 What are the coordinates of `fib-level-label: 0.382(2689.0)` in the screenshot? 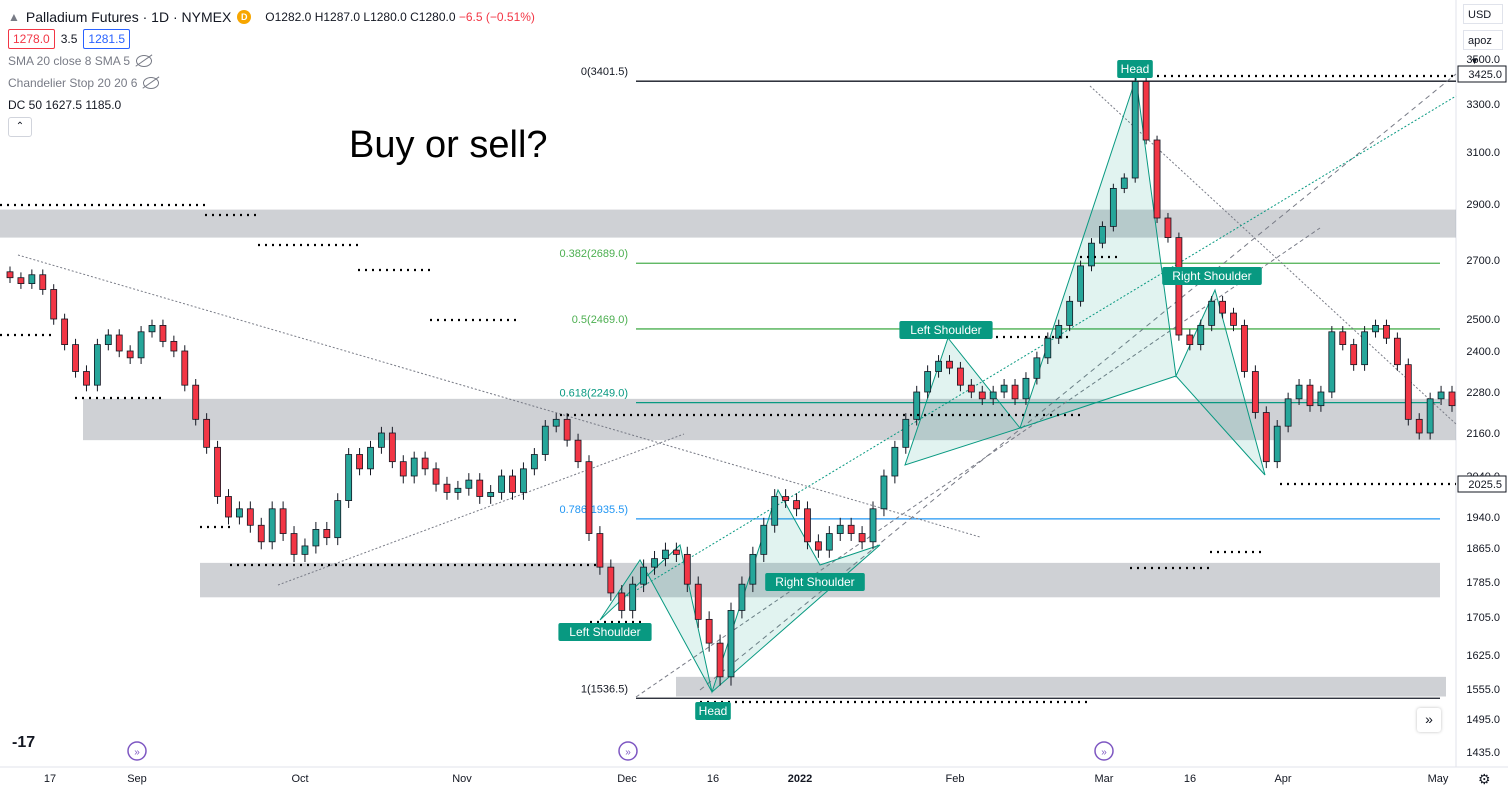 It's located at (594, 254).